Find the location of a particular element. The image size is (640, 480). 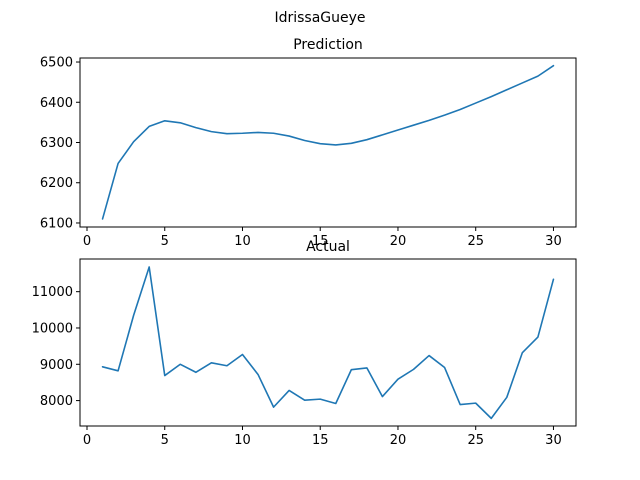

prediction-ytick-label: 6200 is located at coordinates (56, 183).